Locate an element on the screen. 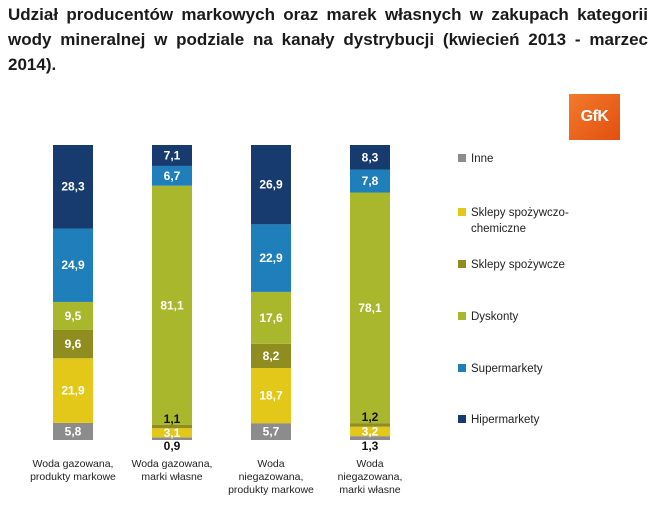  category-label-3-3: produkty markowe is located at coordinates (271, 490).